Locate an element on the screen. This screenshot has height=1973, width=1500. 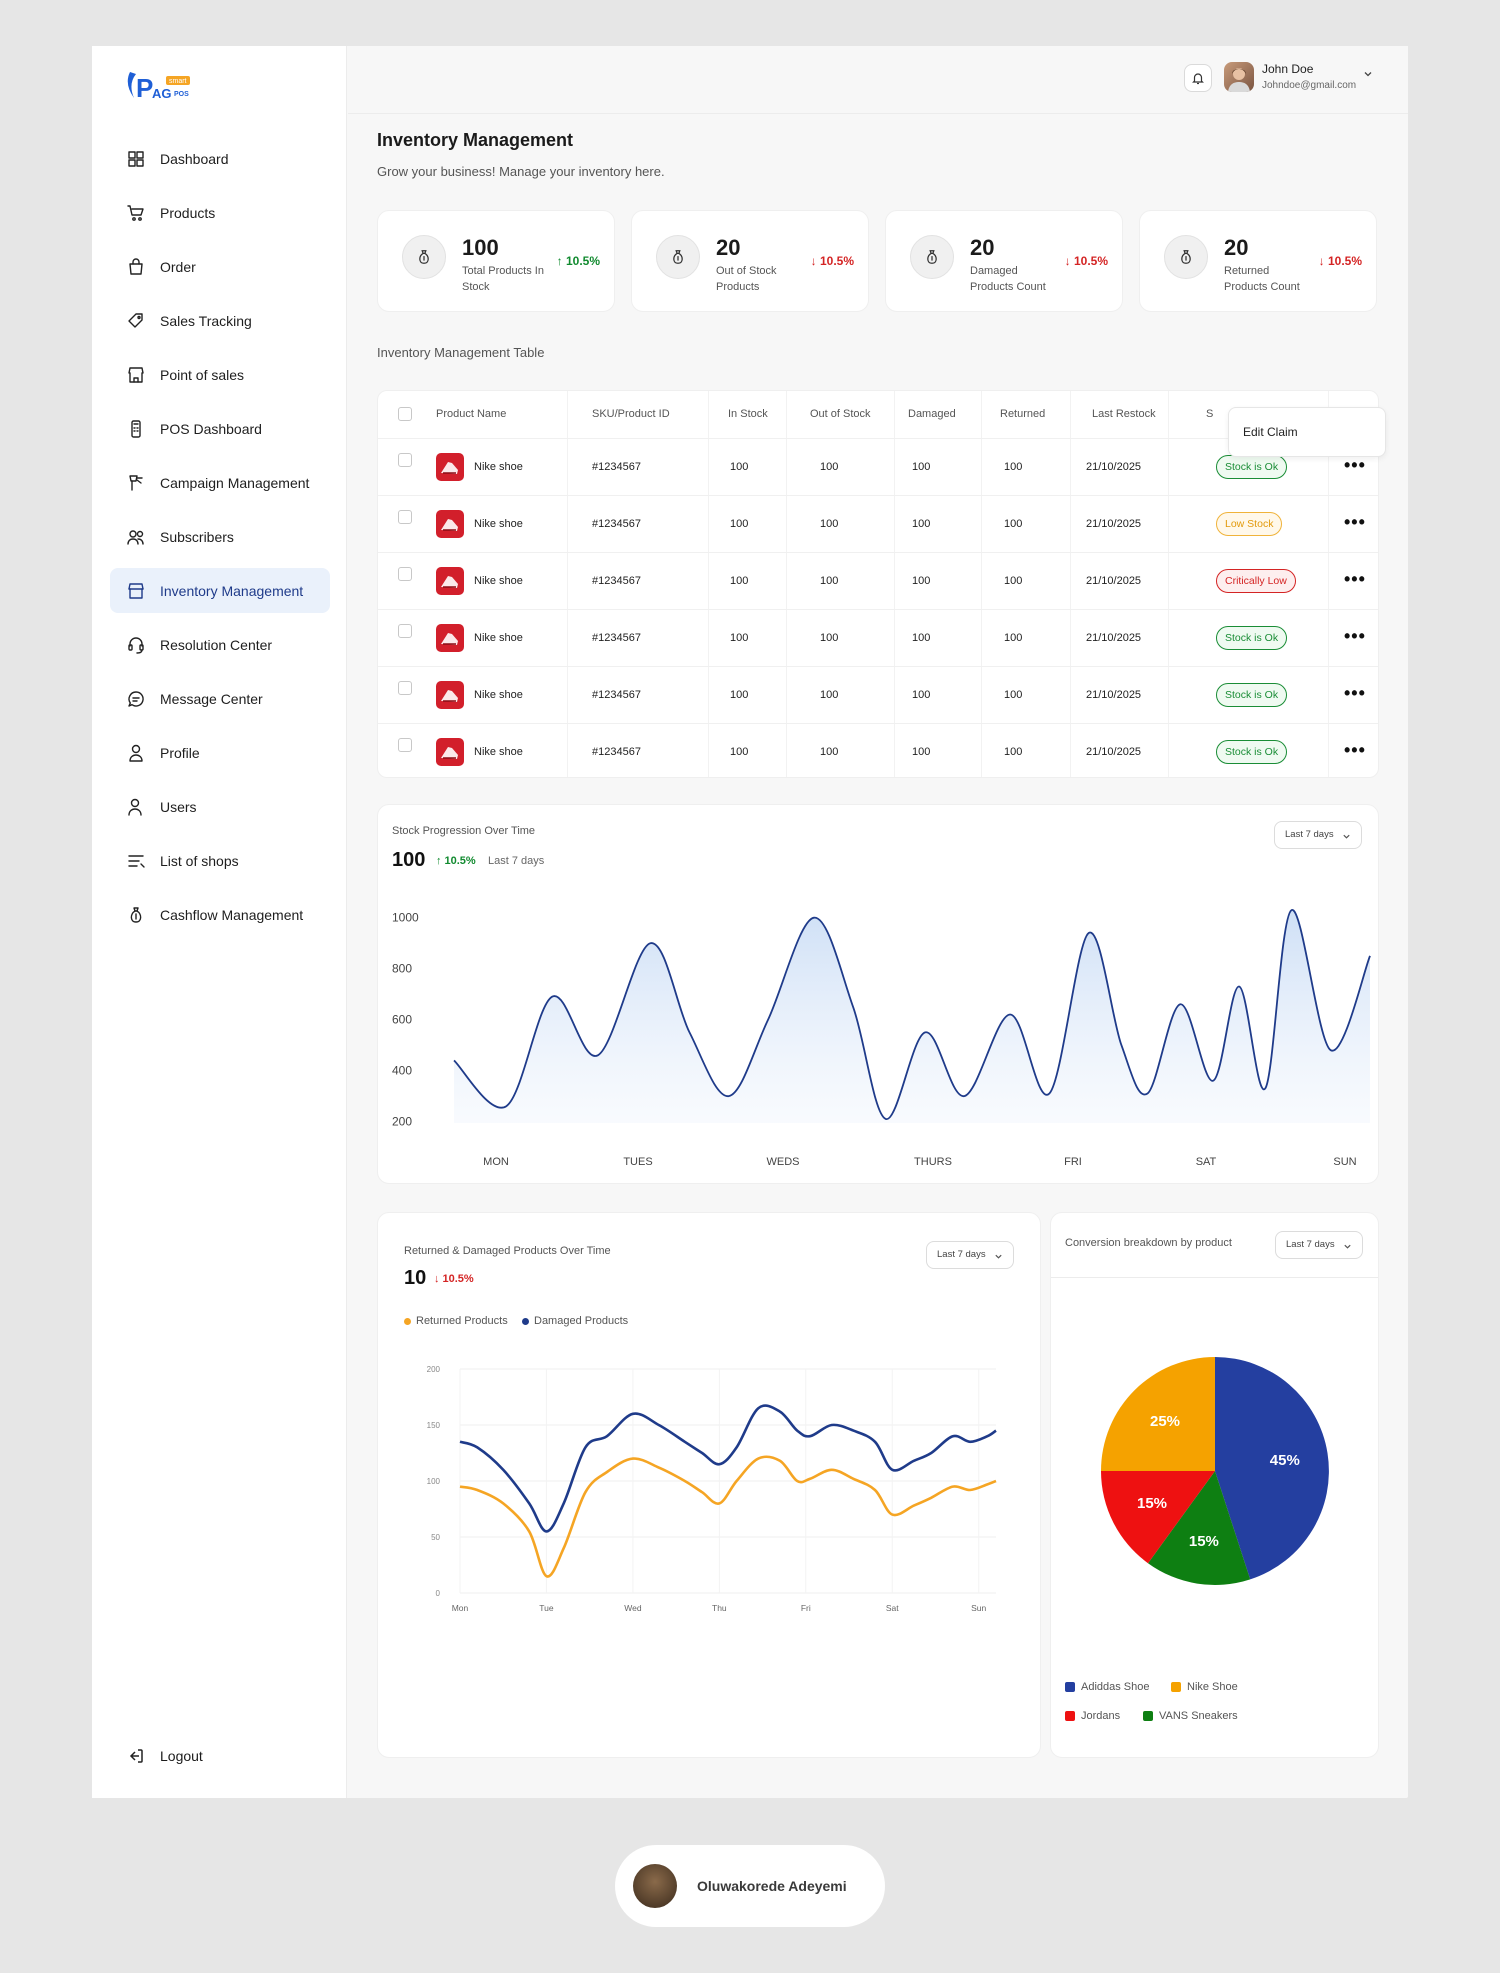
table-header: Damaged is located at coordinates (932, 414).